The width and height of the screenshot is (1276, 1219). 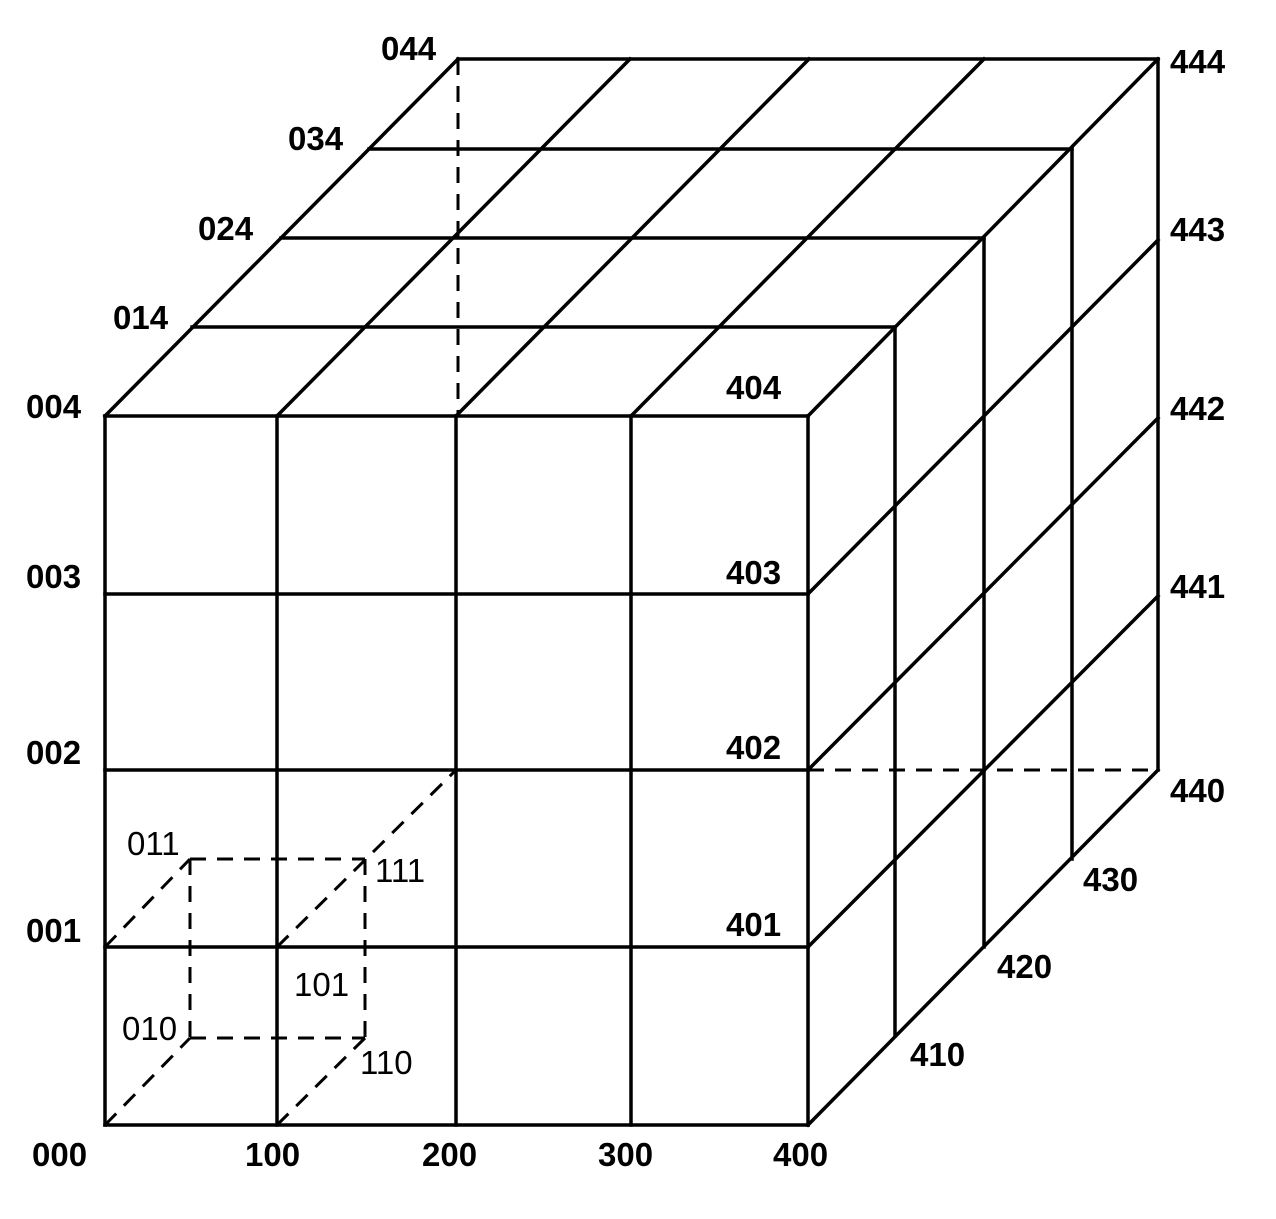 I want to click on label-044: 044, so click(x=409, y=48).